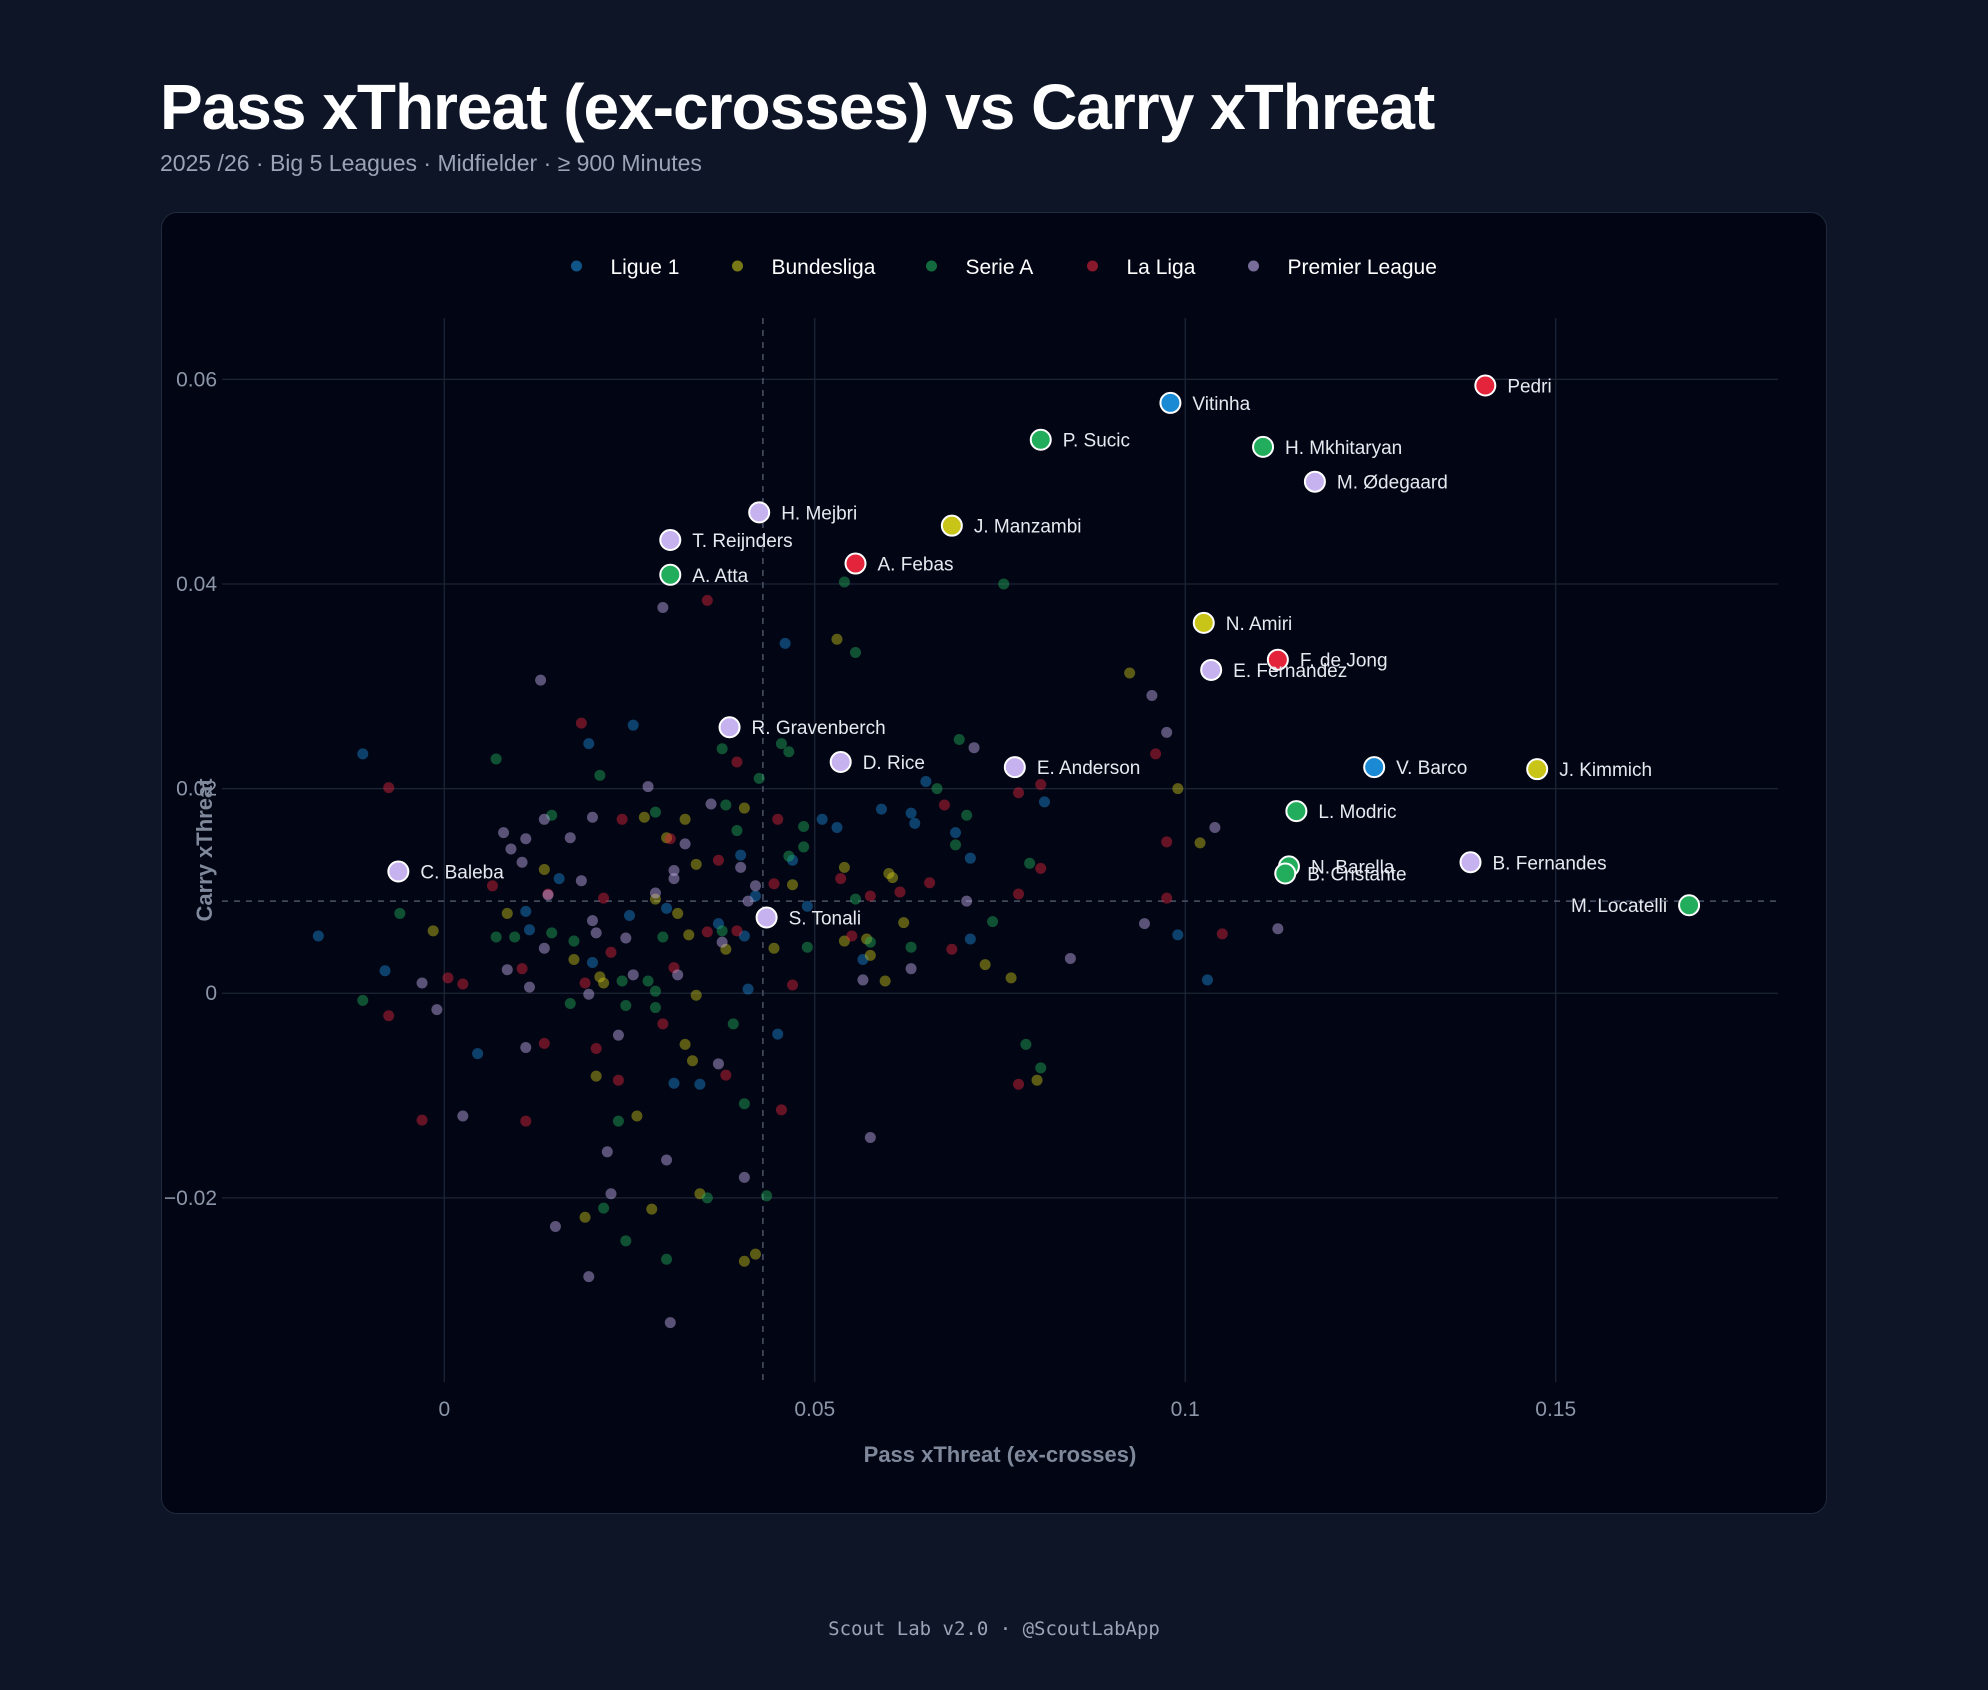 This screenshot has height=1690, width=1988. I want to click on legend-label: La Liga, so click(1161, 267).